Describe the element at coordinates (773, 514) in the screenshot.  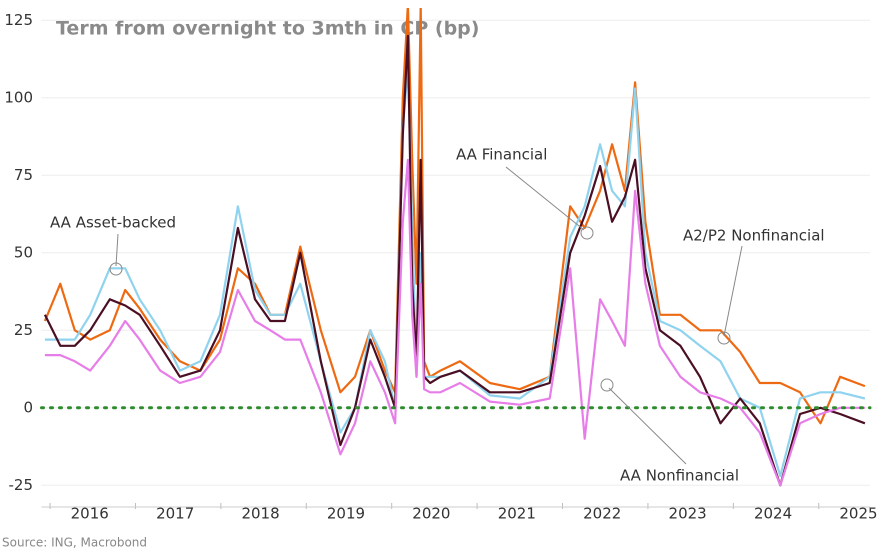
I see `x-tick-label: 2024` at that location.